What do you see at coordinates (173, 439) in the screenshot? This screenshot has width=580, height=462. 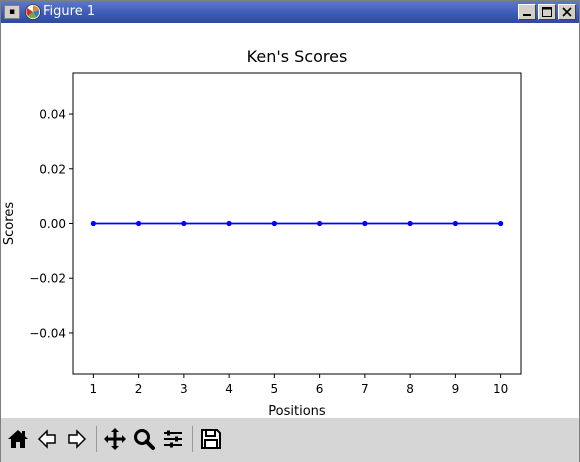 I see `configure-subplots-icon` at bounding box center [173, 439].